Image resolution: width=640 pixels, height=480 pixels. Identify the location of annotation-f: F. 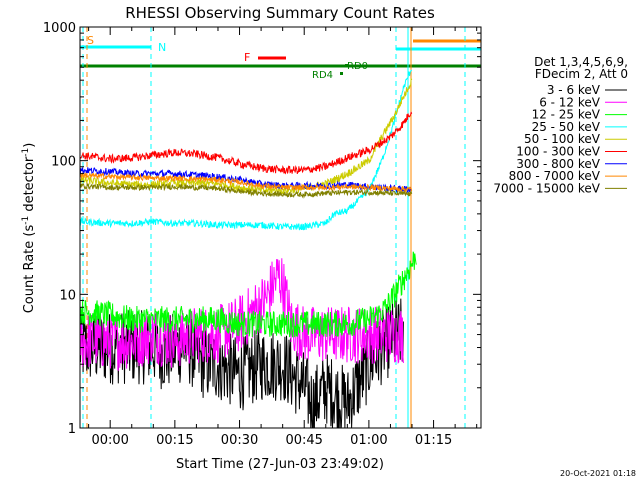
(247, 57).